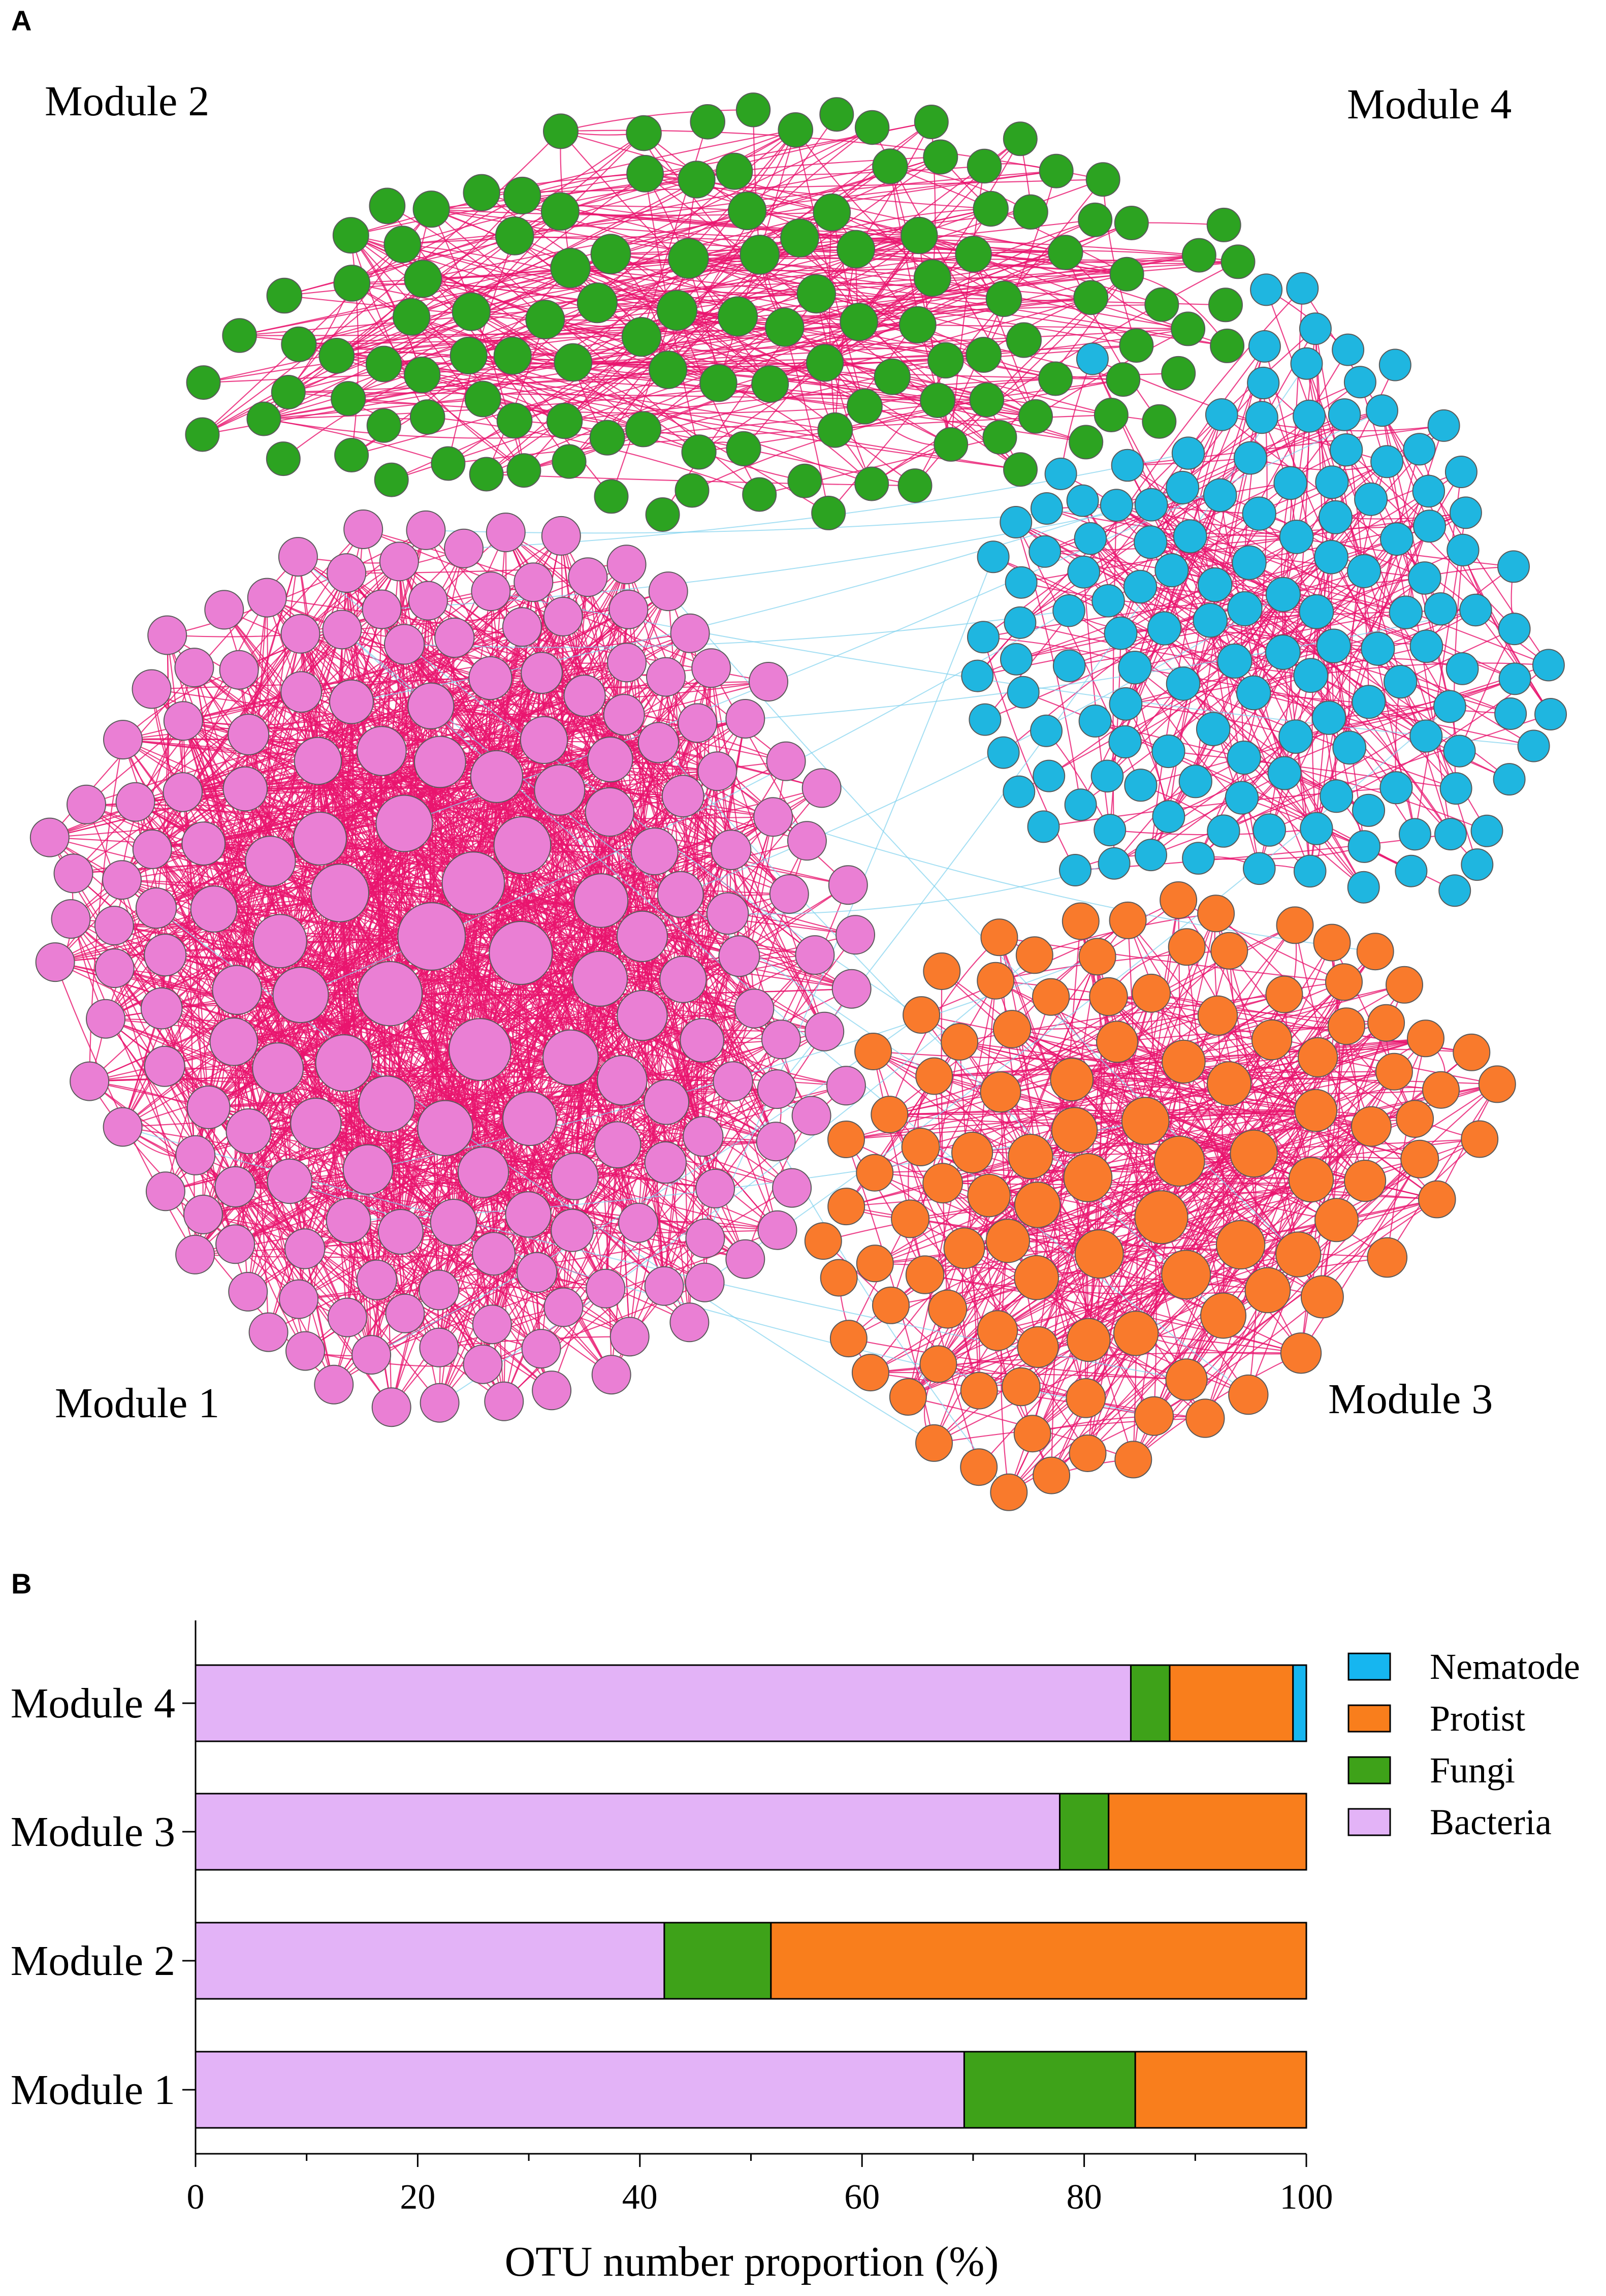 The height and width of the screenshot is (2296, 1606). What do you see at coordinates (849, 897) in the screenshot?
I see `network-cross-edge` at bounding box center [849, 897].